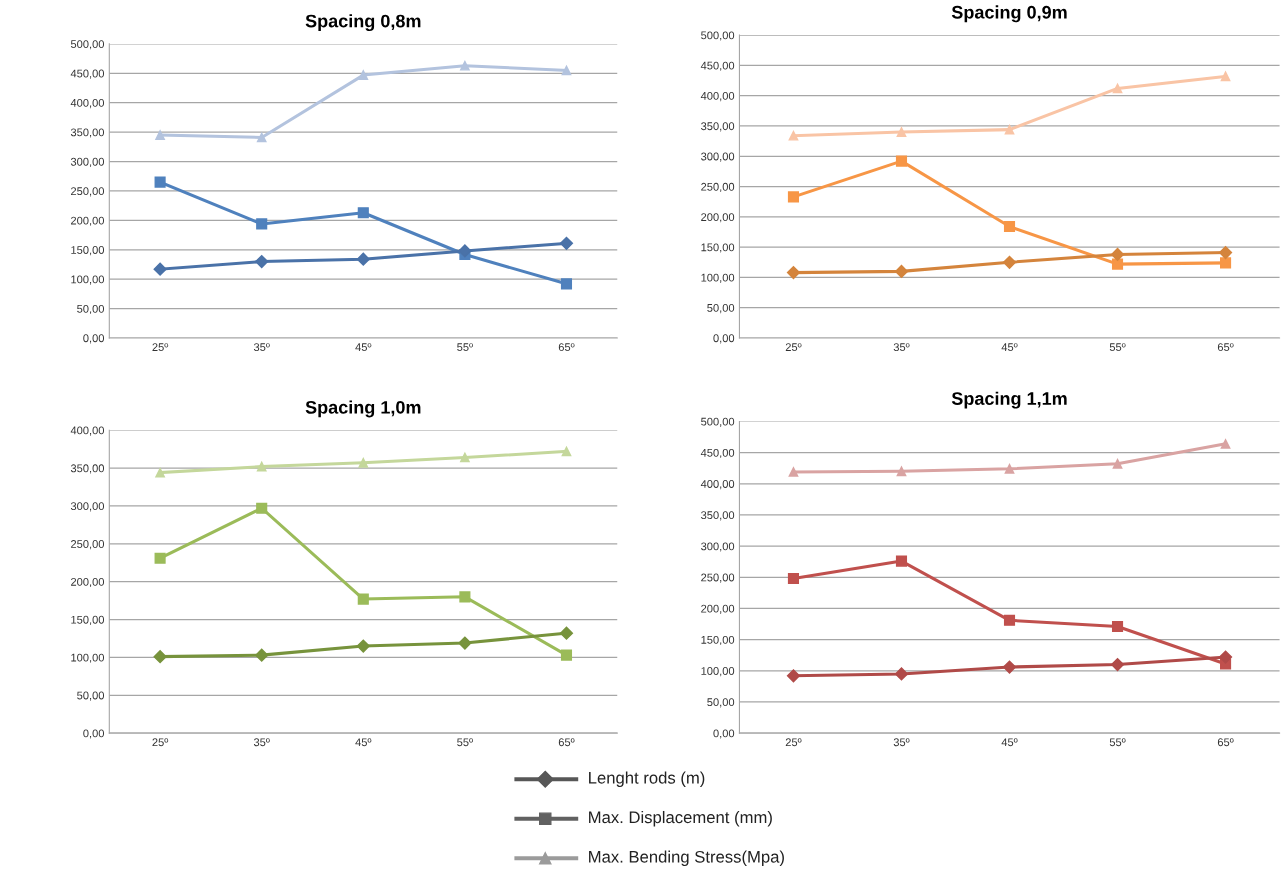 The height and width of the screenshot is (878, 1286). What do you see at coordinates (1009, 14) in the screenshot?
I see `chart-title: Spacing 0,9m` at bounding box center [1009, 14].